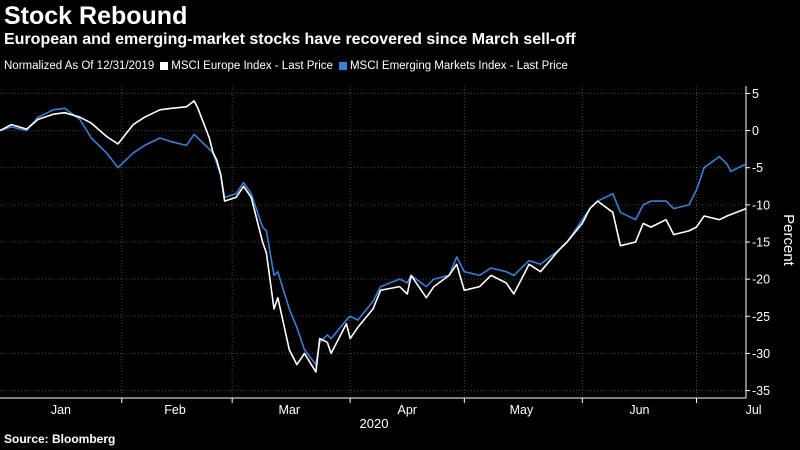  What do you see at coordinates (761, 354) in the screenshot?
I see `y-tick-label: -30` at bounding box center [761, 354].